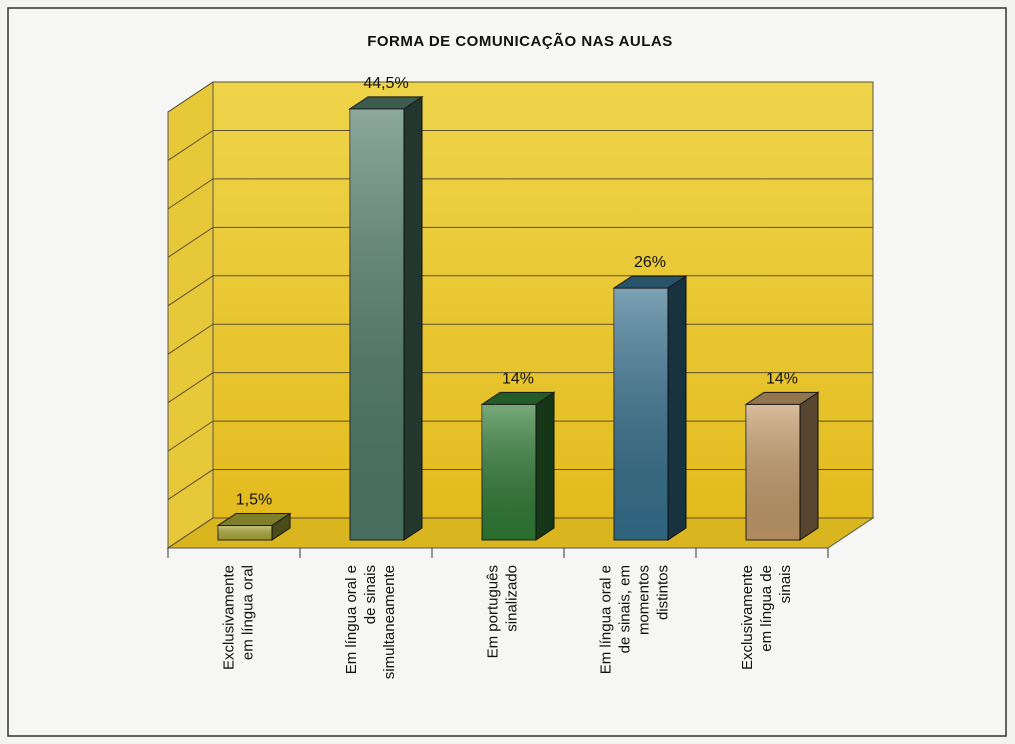 Image resolution: width=1015 pixels, height=744 pixels. Describe the element at coordinates (190, 315) in the screenshot. I see `side-wall` at that location.